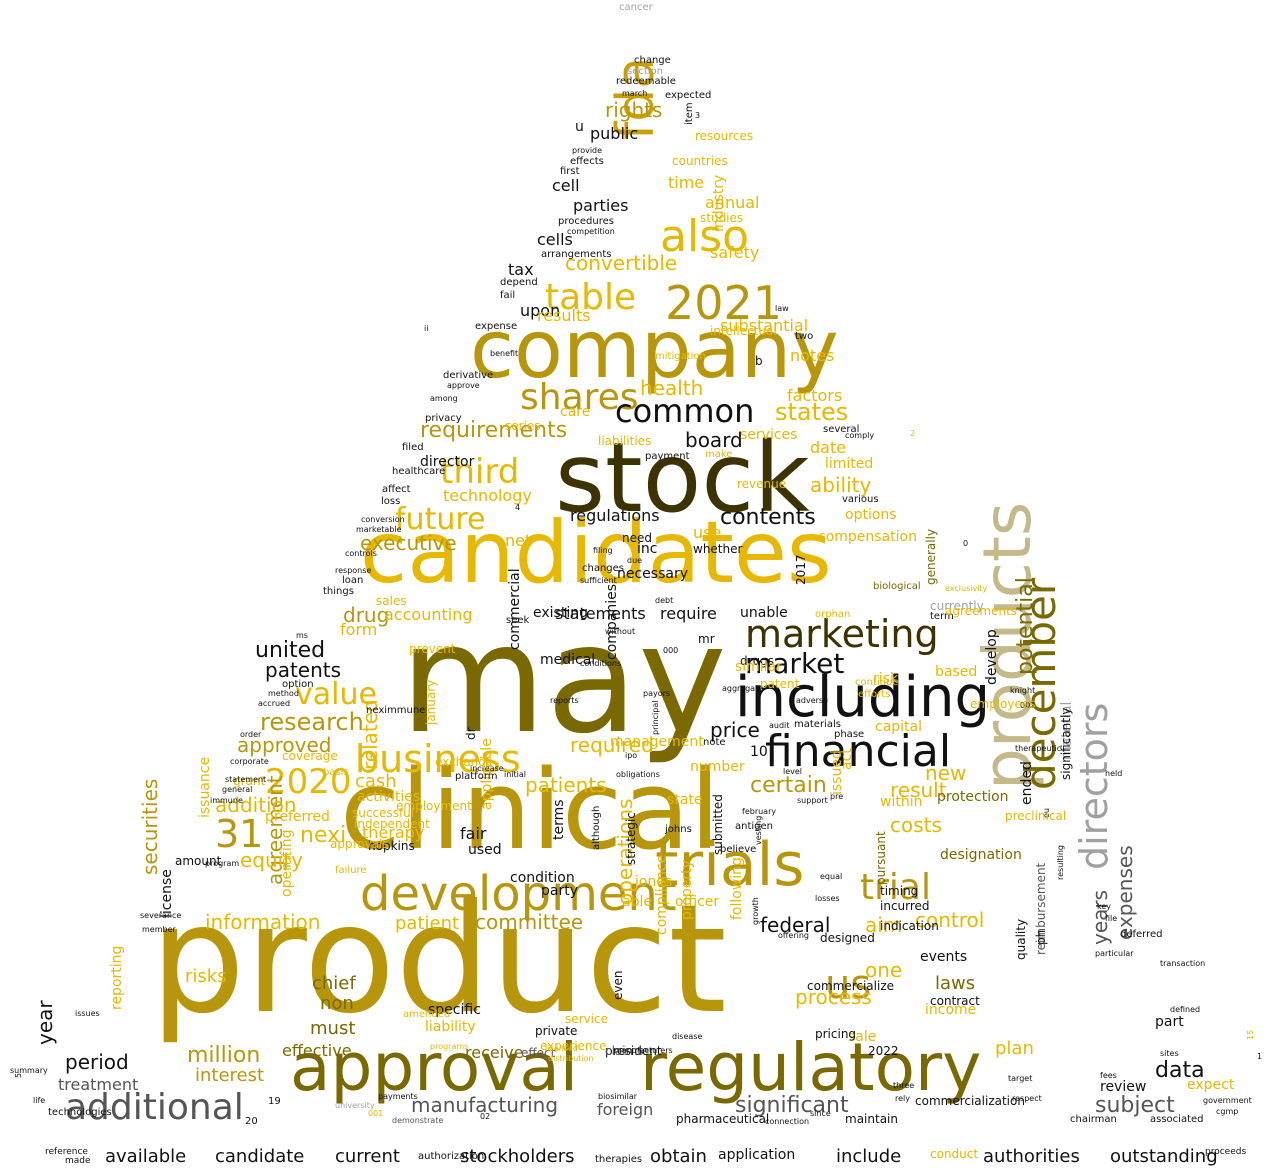  I want to click on cloud-word: growth, so click(755, 911).